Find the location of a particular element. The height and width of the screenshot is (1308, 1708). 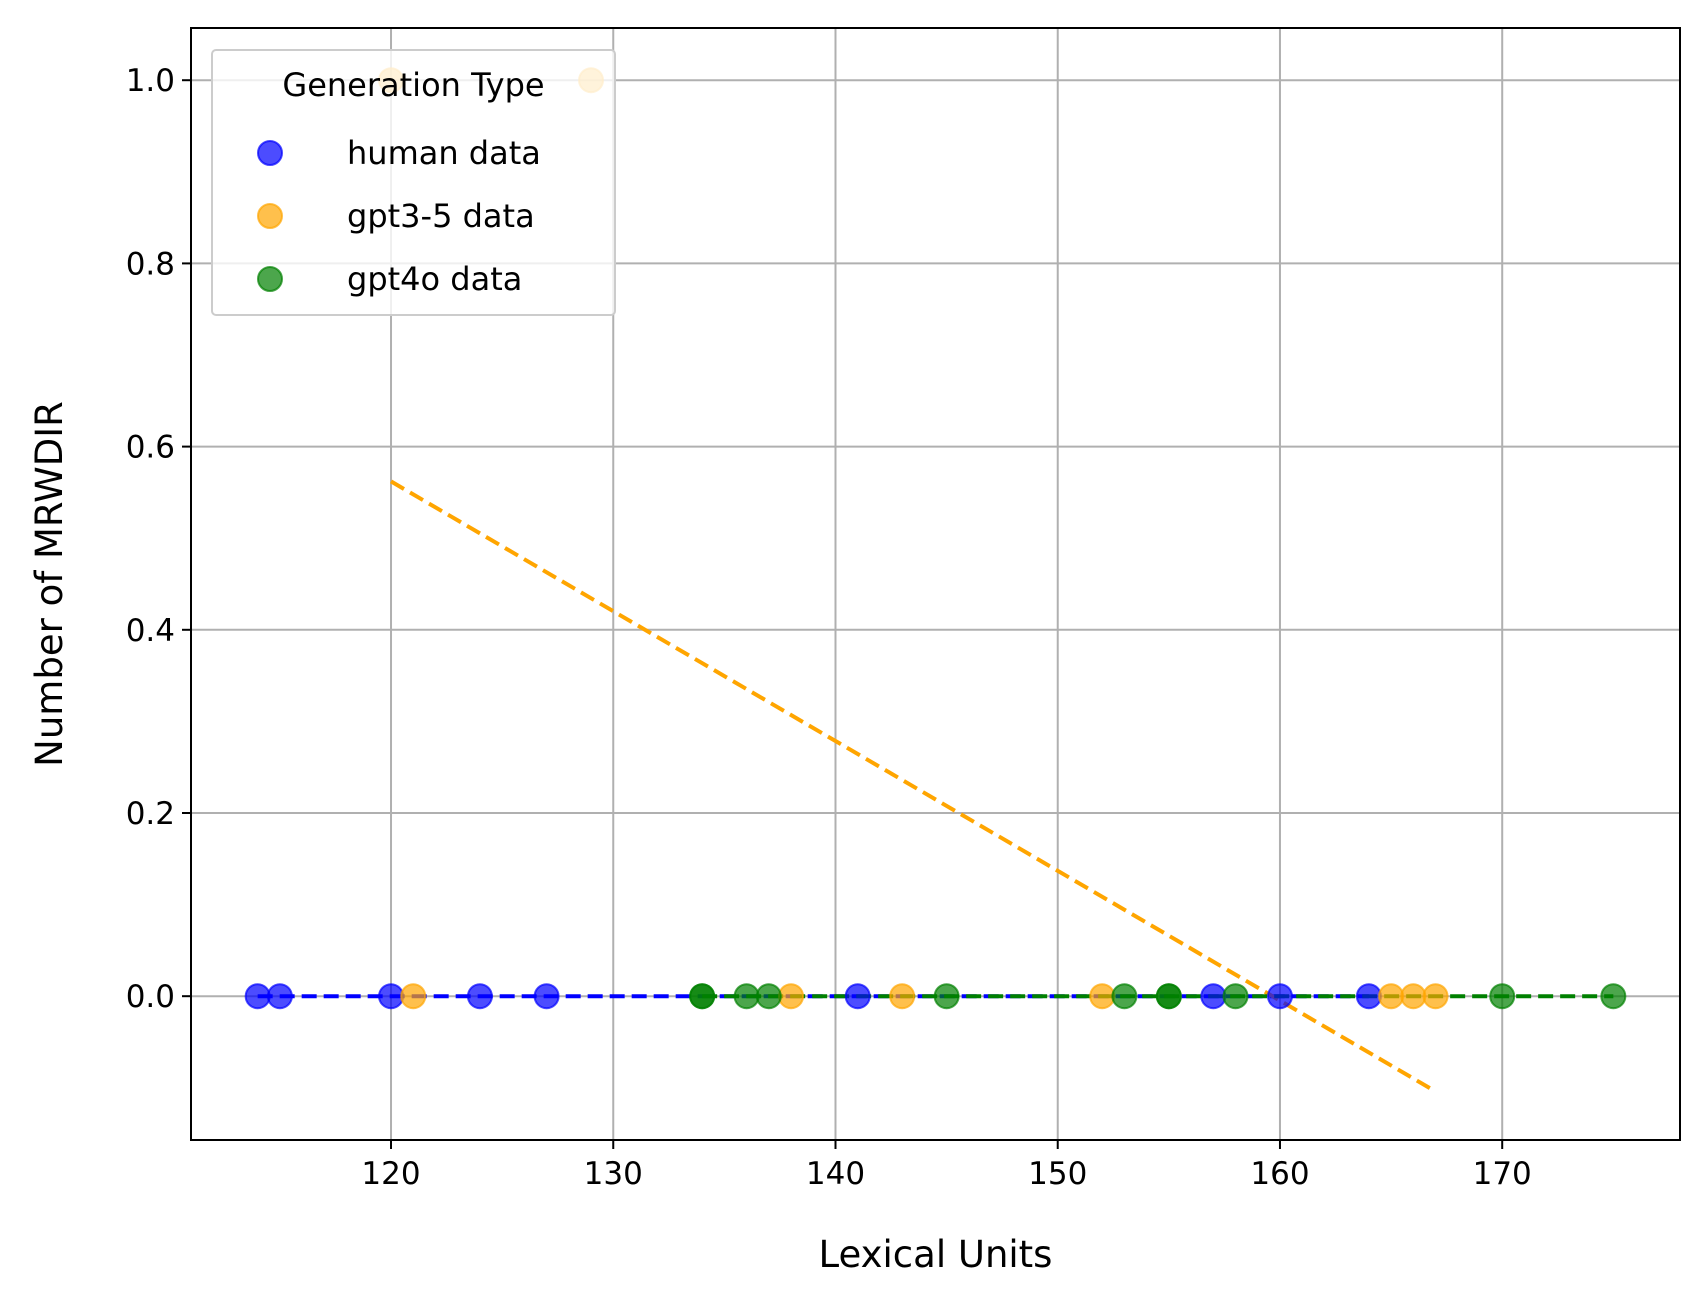

legend-marker-gpt4o-data is located at coordinates (270, 279).